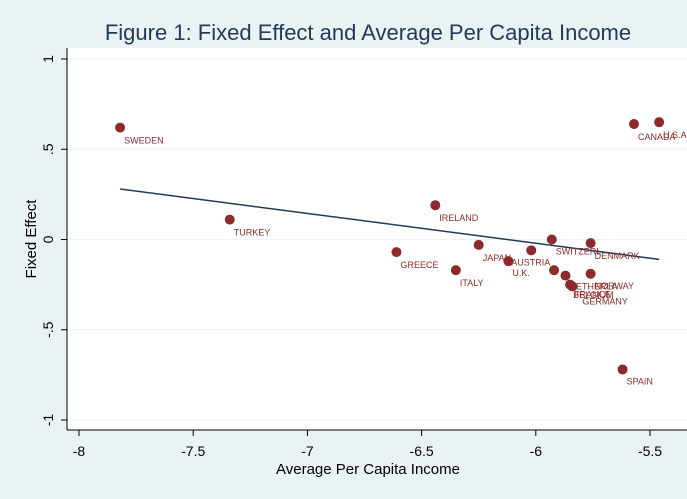 Image resolution: width=687 pixels, height=499 pixels. Describe the element at coordinates (675, 135) in the screenshot. I see `point-label: U.S.A` at that location.